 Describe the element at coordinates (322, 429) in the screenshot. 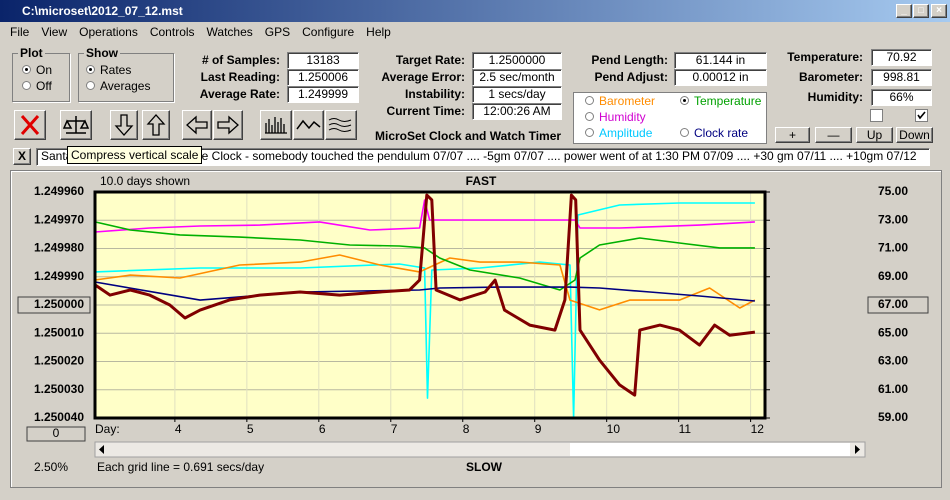

I see `x-tick-label: 6` at that location.